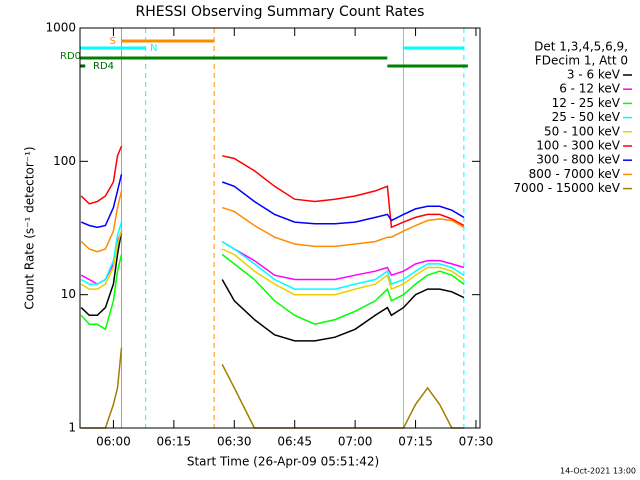 The height and width of the screenshot is (480, 640). I want to click on legend-header: Det 1,3,4,5,6,9,, so click(581, 47).